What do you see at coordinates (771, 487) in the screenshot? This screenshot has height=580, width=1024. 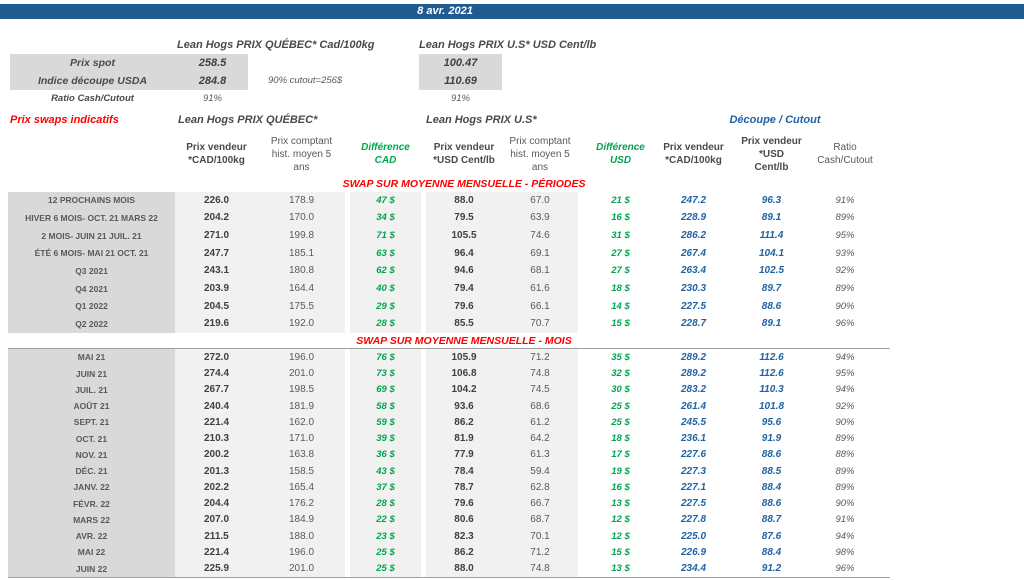 I see `cell-decoupe-usd: 88.4` at bounding box center [771, 487].